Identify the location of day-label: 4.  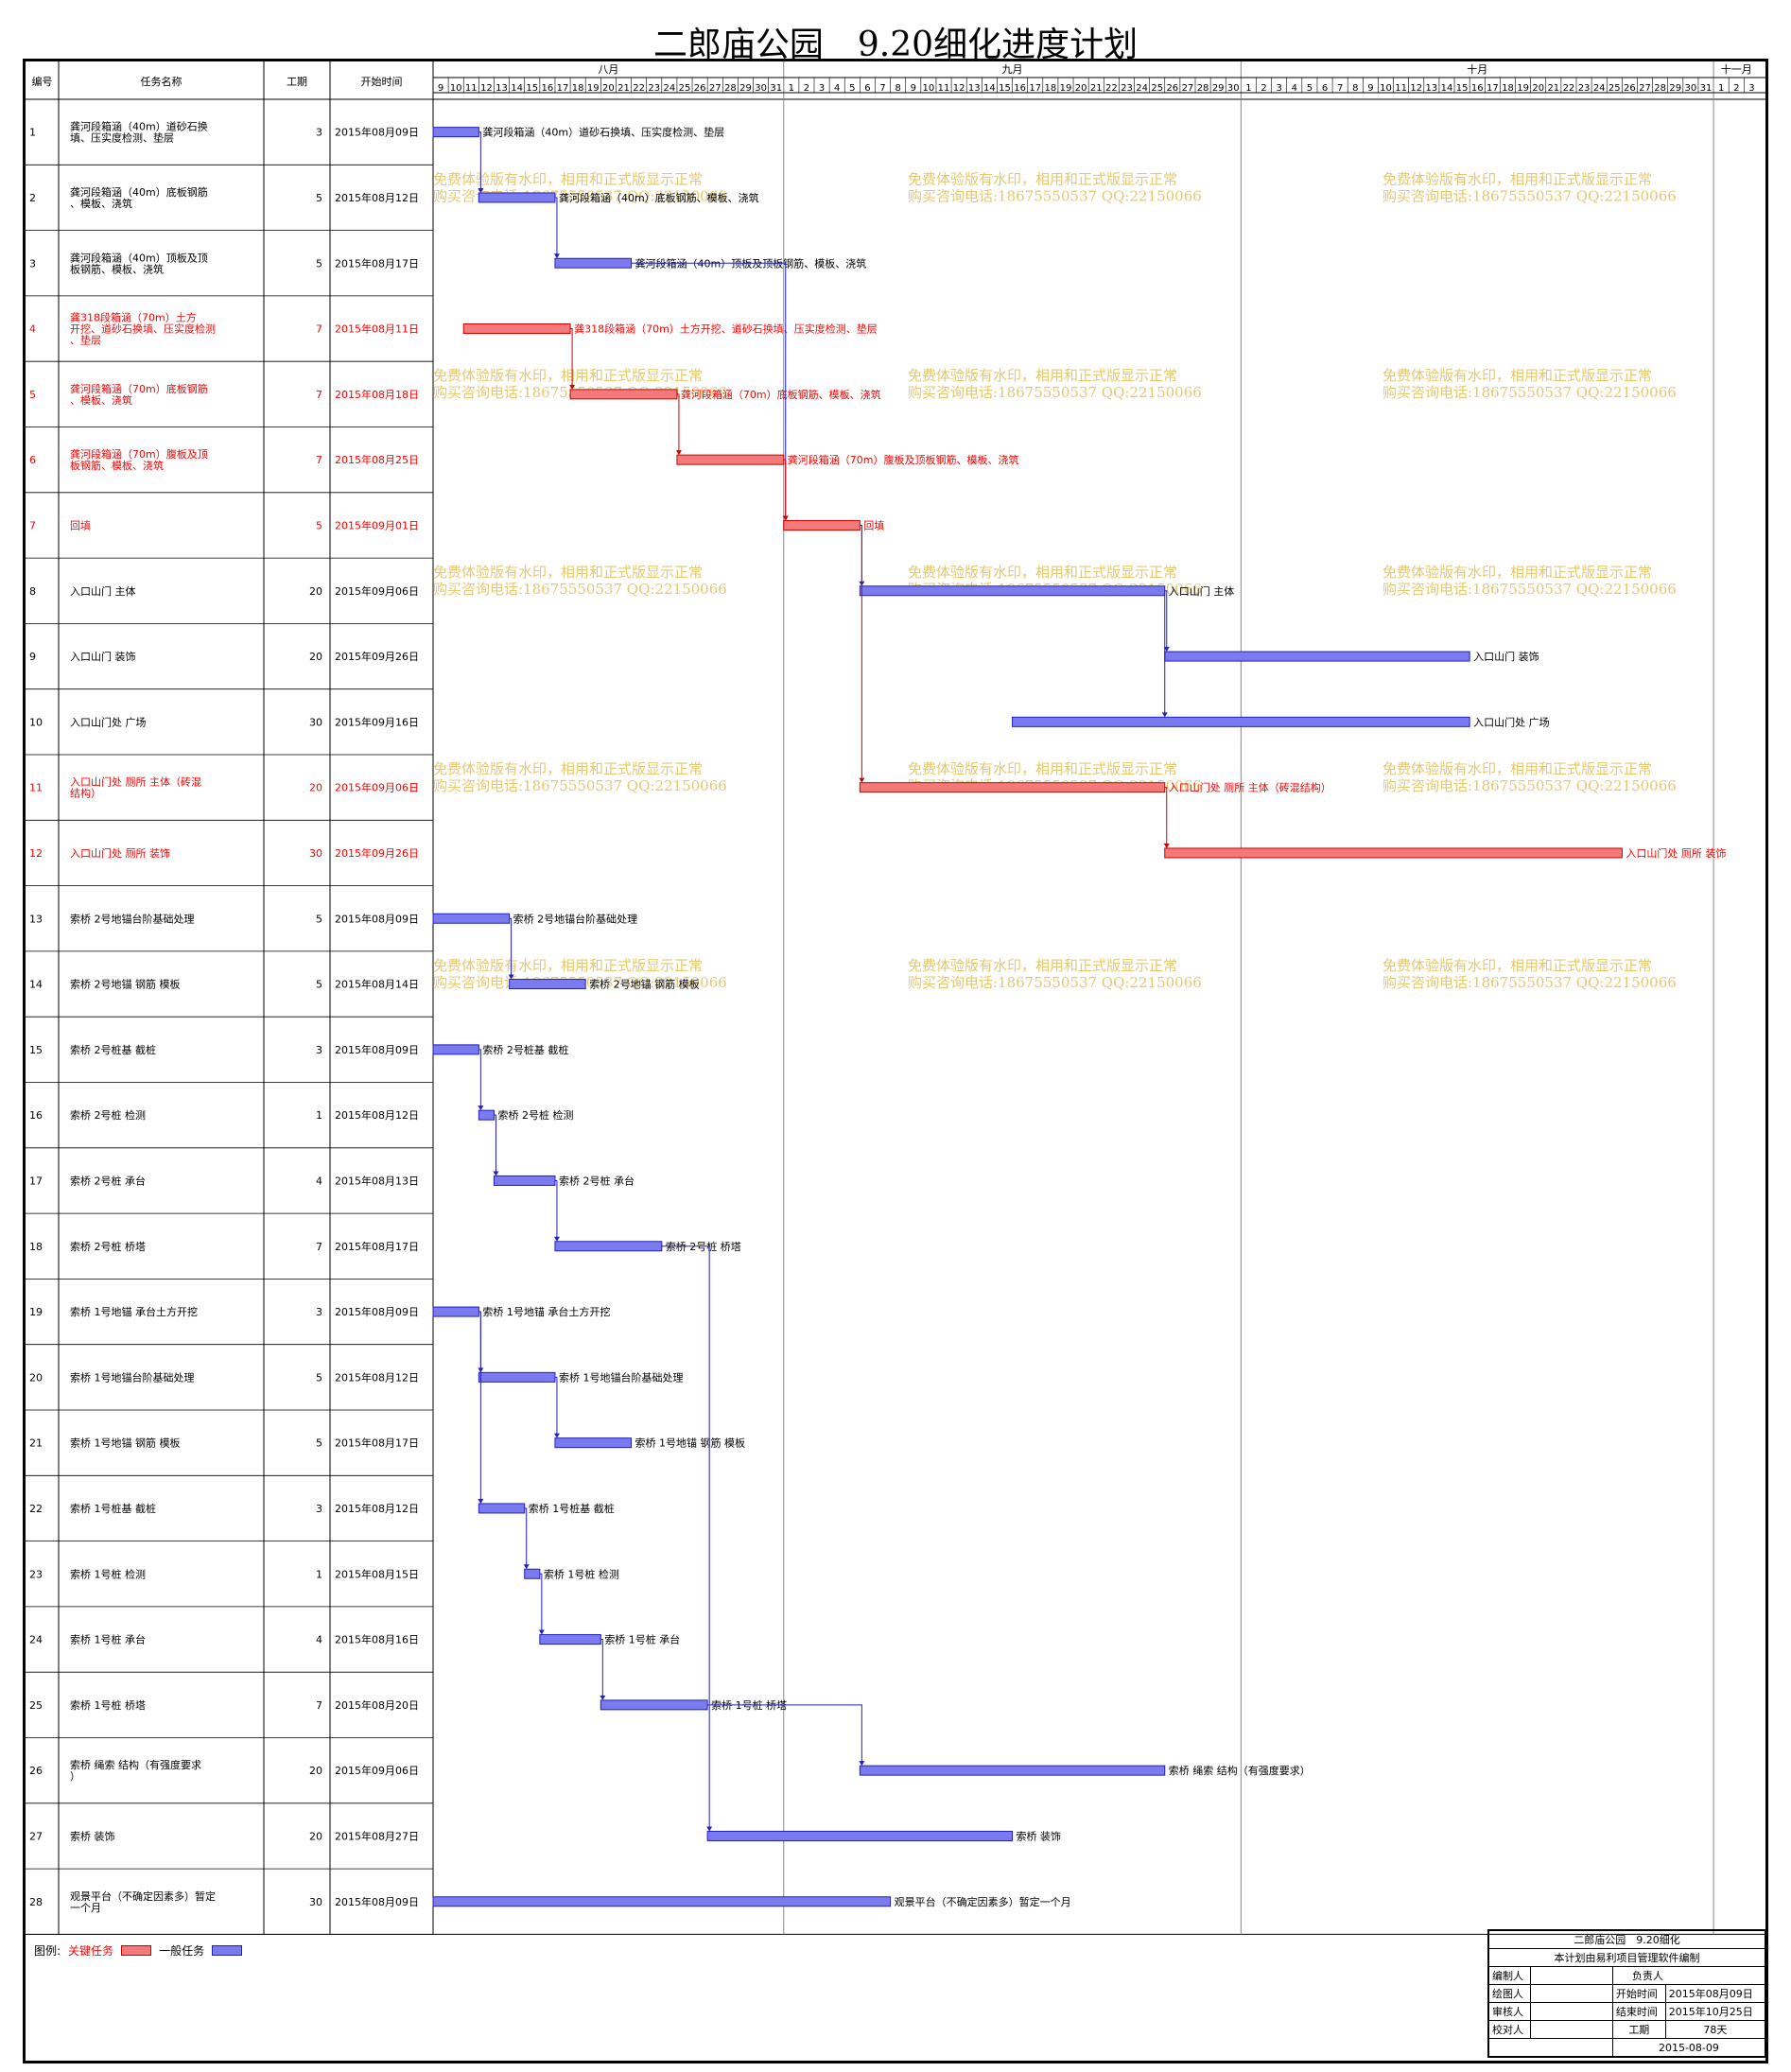
(1294, 88).